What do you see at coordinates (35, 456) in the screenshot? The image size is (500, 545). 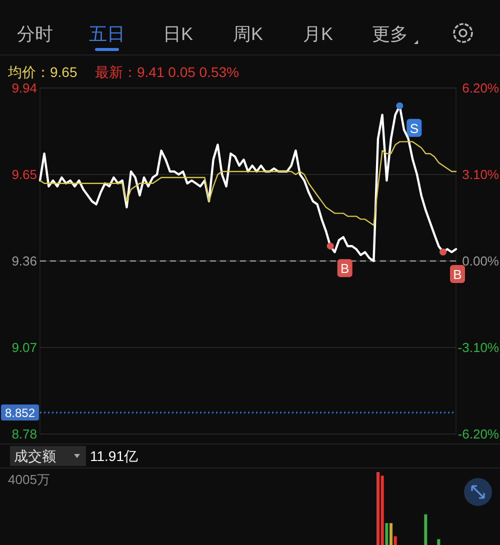 I see `text: 成交额` at bounding box center [35, 456].